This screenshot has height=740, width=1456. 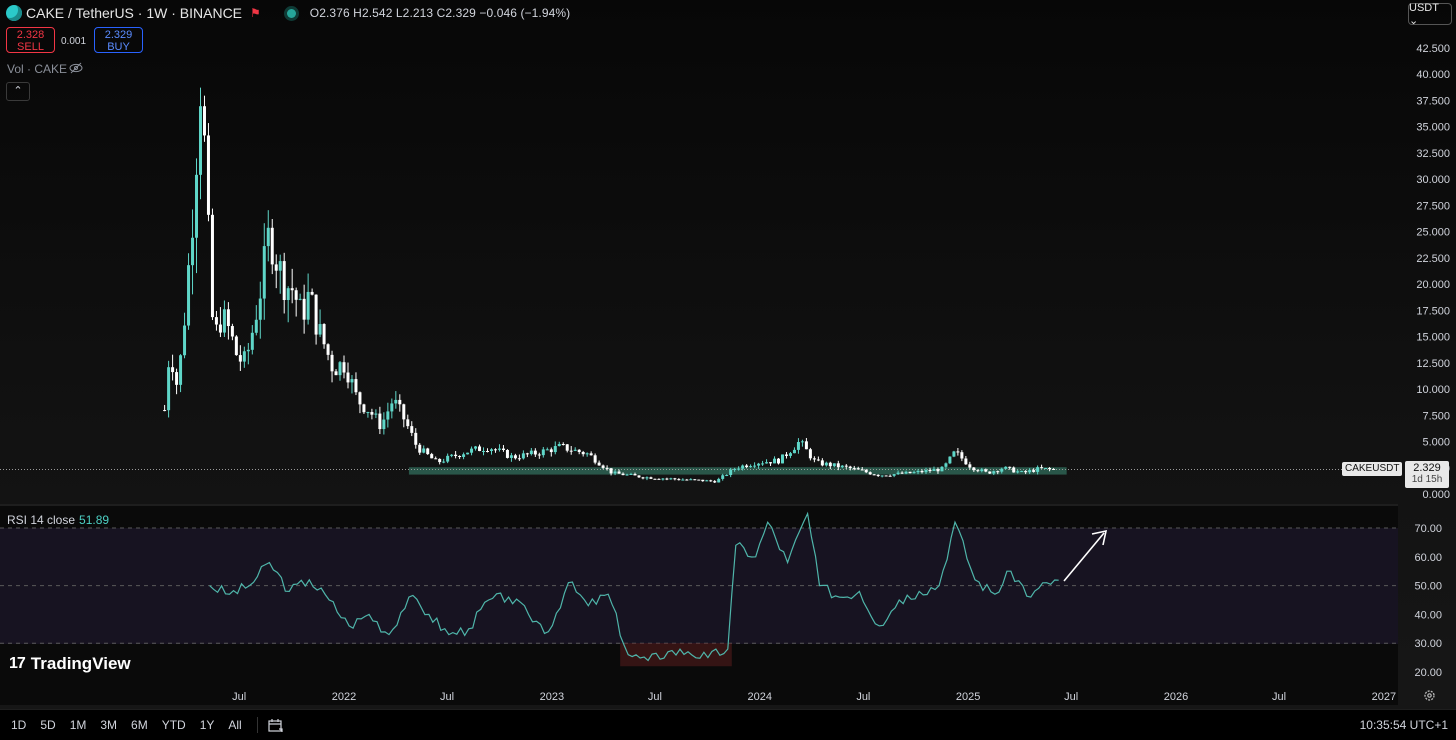 I want to click on collapse-button: ⌃, so click(x=18, y=91).